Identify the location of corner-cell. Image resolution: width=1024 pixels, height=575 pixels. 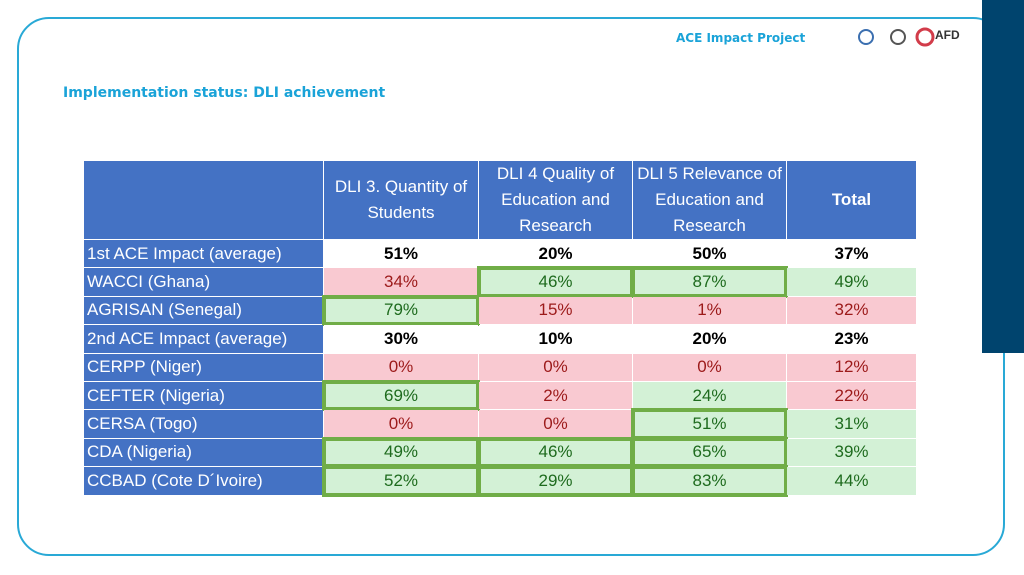
(203, 200).